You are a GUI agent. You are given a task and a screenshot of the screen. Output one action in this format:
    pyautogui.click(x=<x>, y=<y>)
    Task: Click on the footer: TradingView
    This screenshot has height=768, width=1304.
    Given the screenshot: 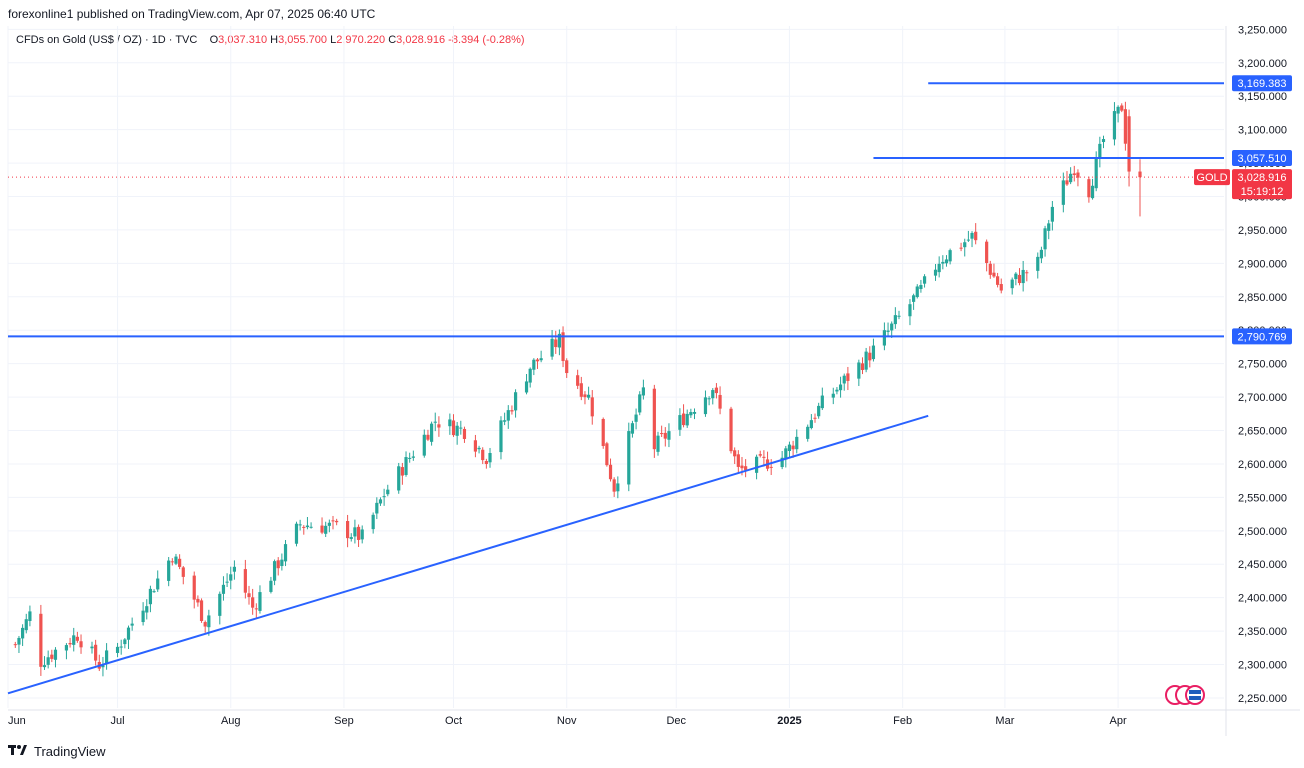 What is the action you would take?
    pyautogui.click(x=57, y=751)
    